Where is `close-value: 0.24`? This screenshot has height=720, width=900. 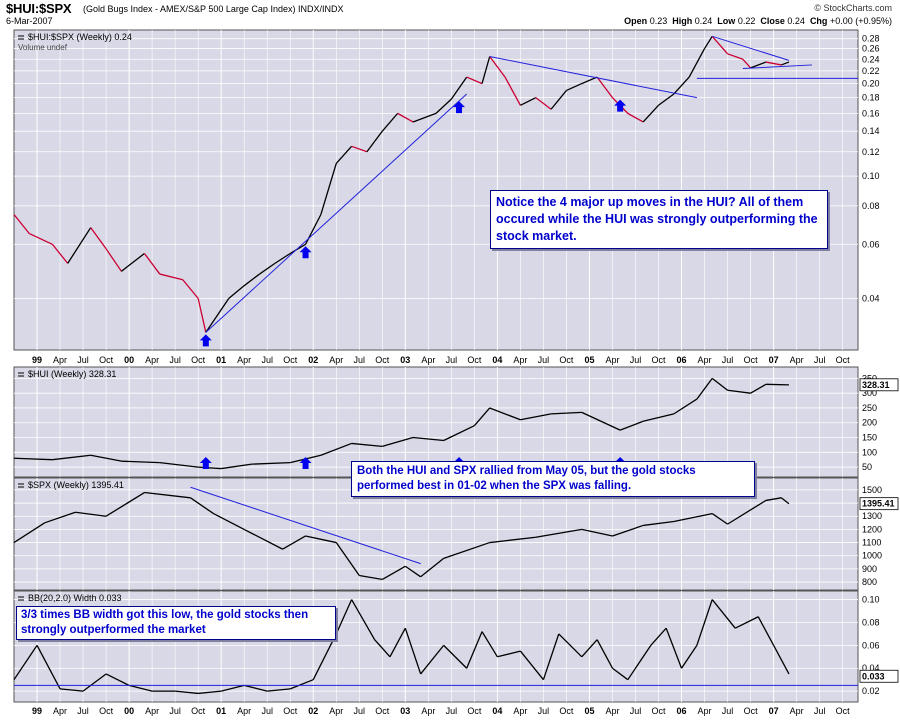 close-value: 0.24 is located at coordinates (796, 21).